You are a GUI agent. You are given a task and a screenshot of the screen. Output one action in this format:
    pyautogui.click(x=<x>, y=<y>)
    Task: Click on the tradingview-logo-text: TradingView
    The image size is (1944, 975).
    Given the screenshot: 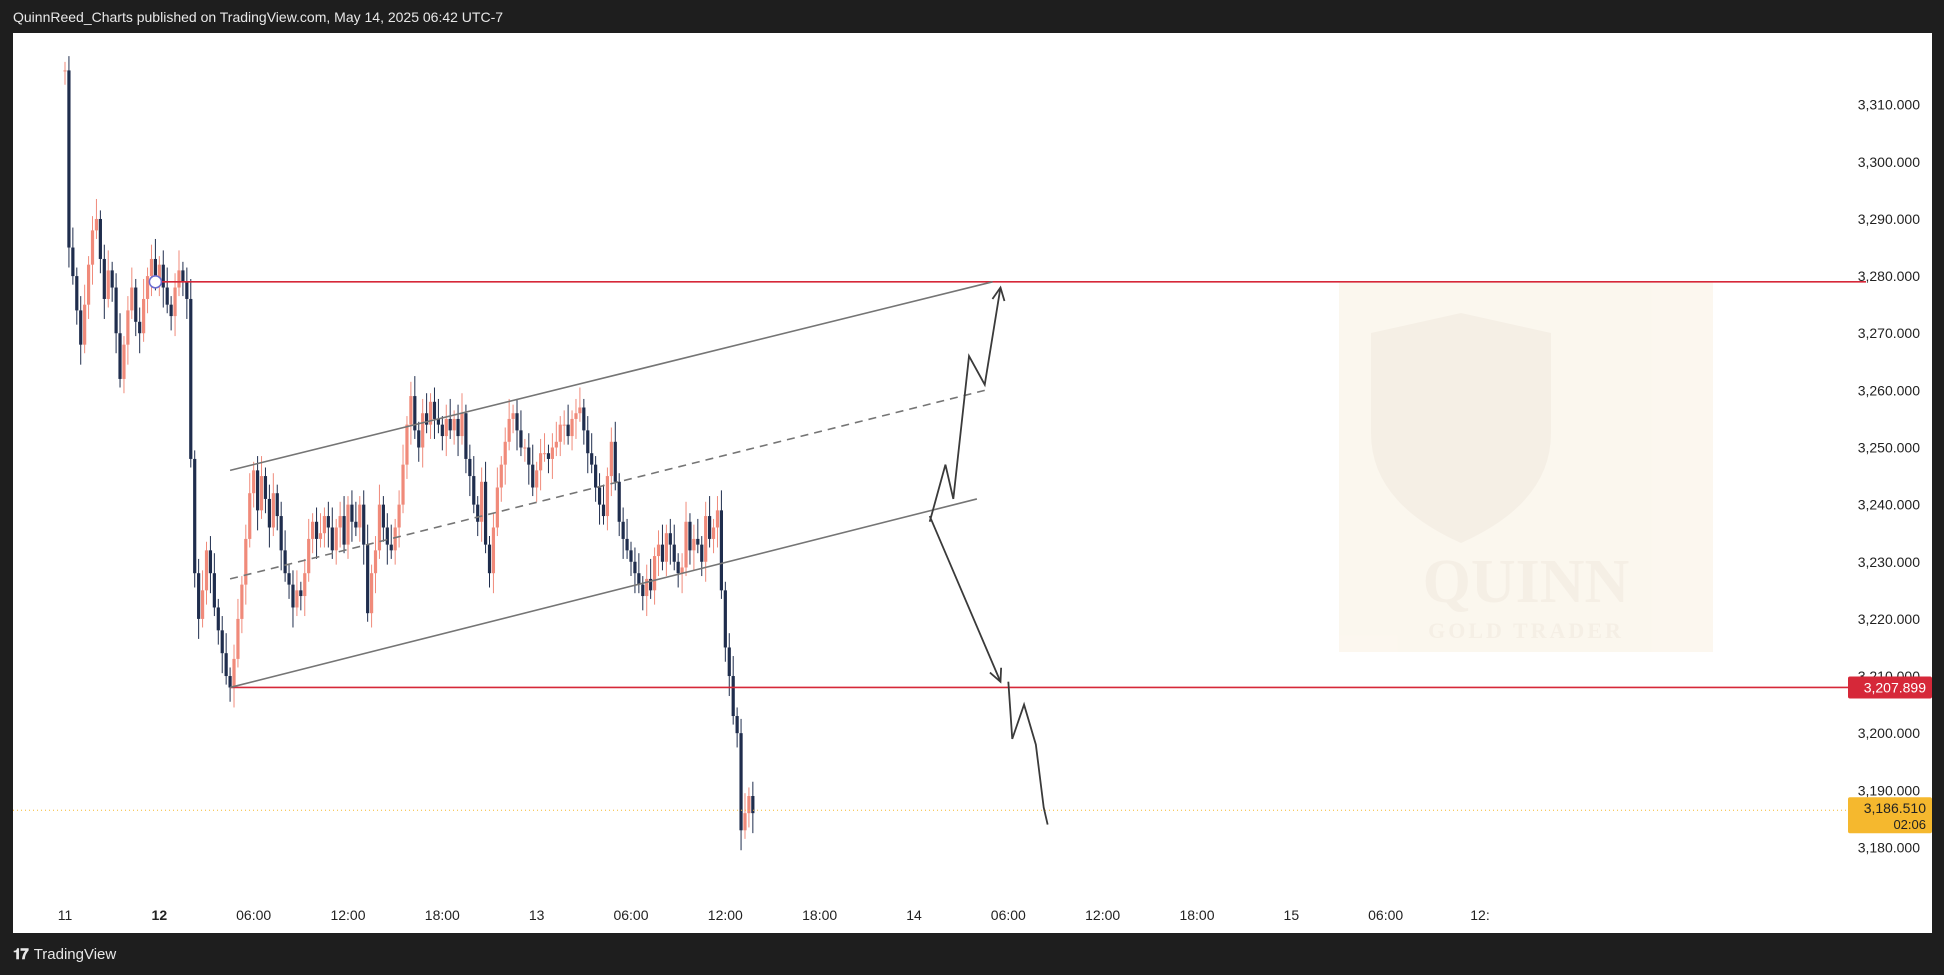 What is the action you would take?
    pyautogui.click(x=75, y=954)
    